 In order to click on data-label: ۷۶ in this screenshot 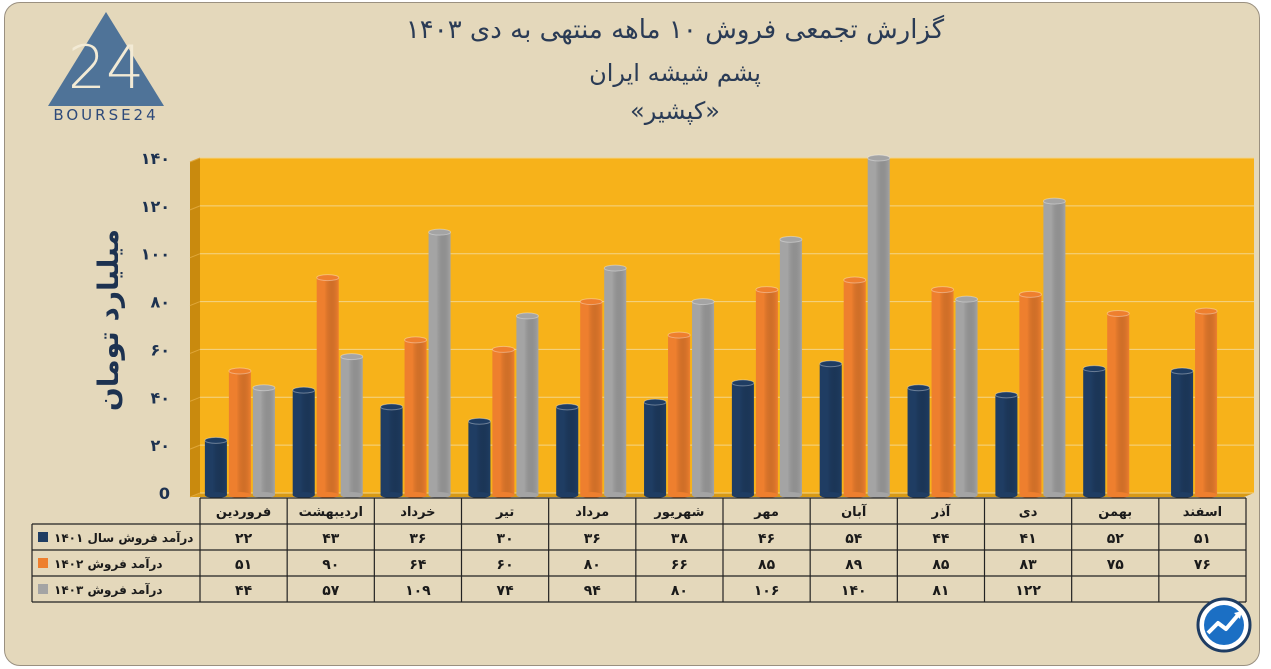, I will do `click(1202, 565)`.